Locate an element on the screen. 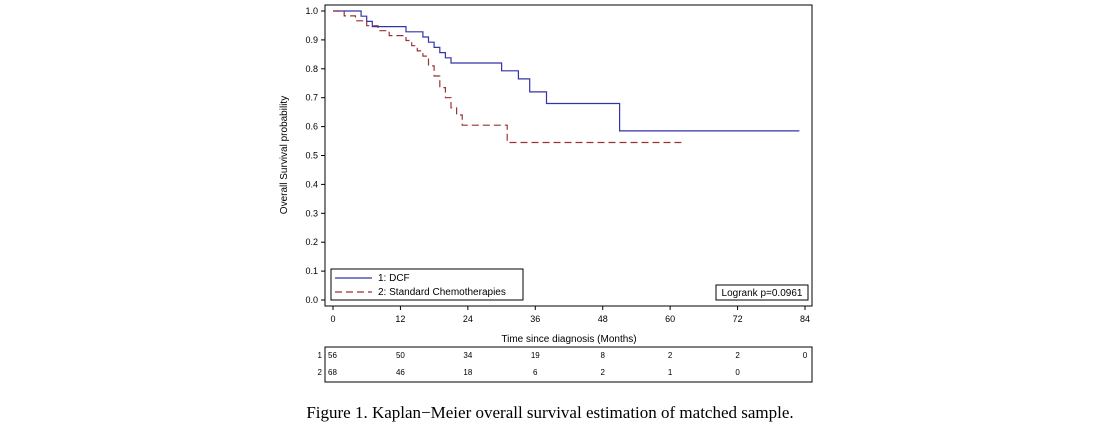  y-tick-label: 0.1 is located at coordinates (311, 271).